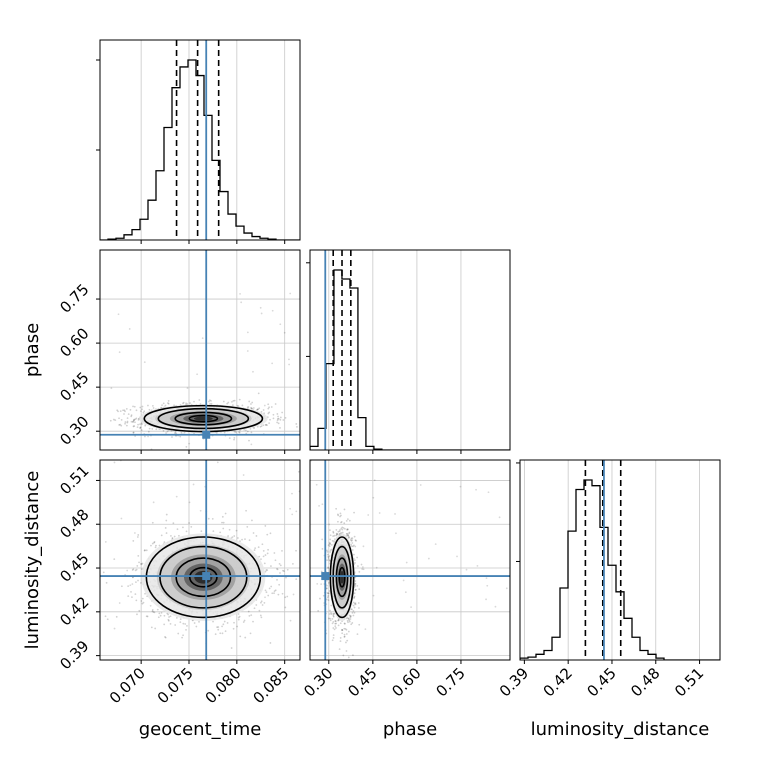  What do you see at coordinates (178, 583) in the screenshot?
I see `panel-geocent_time-luminosity_distance: 0.39 0.42 0.45 0.48 0.51 0.070 0.075 0.080 0.085` at bounding box center [178, 583].